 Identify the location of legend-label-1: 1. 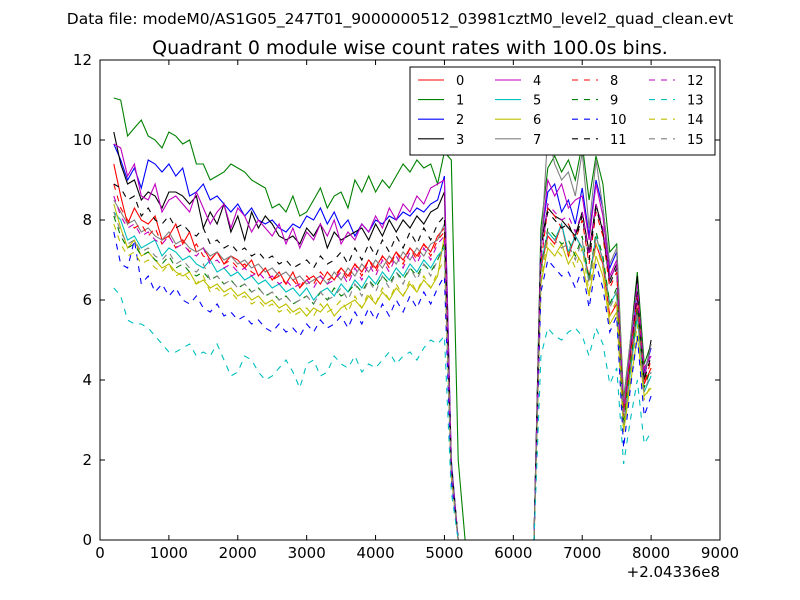
(460, 101).